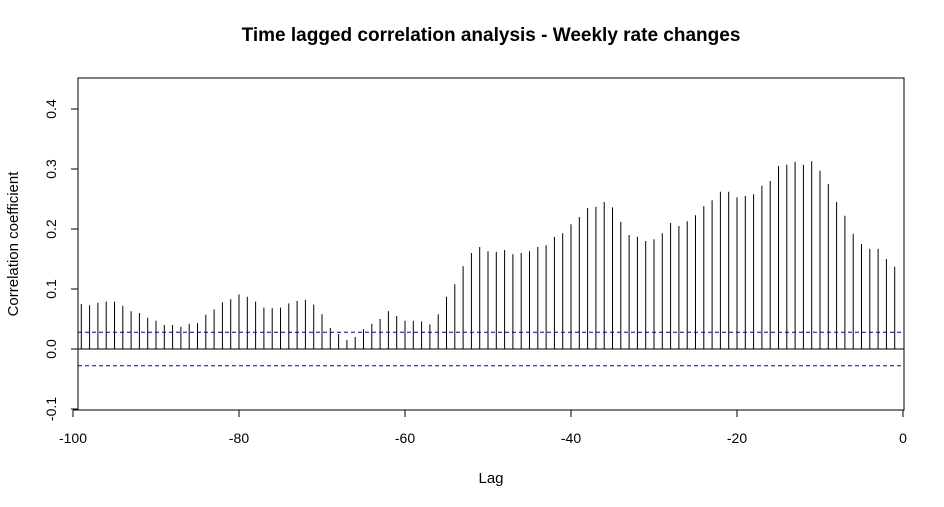 The image size is (944, 507). Describe the element at coordinates (405, 438) in the screenshot. I see `x-tick-label: -60` at that location.